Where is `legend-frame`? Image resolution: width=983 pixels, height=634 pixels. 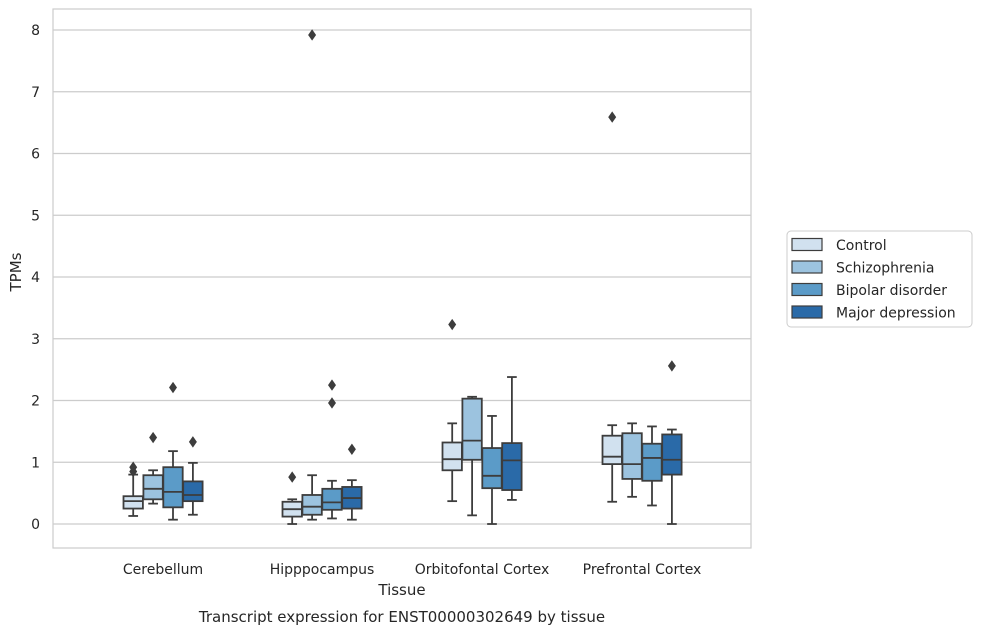
legend-frame is located at coordinates (879, 279).